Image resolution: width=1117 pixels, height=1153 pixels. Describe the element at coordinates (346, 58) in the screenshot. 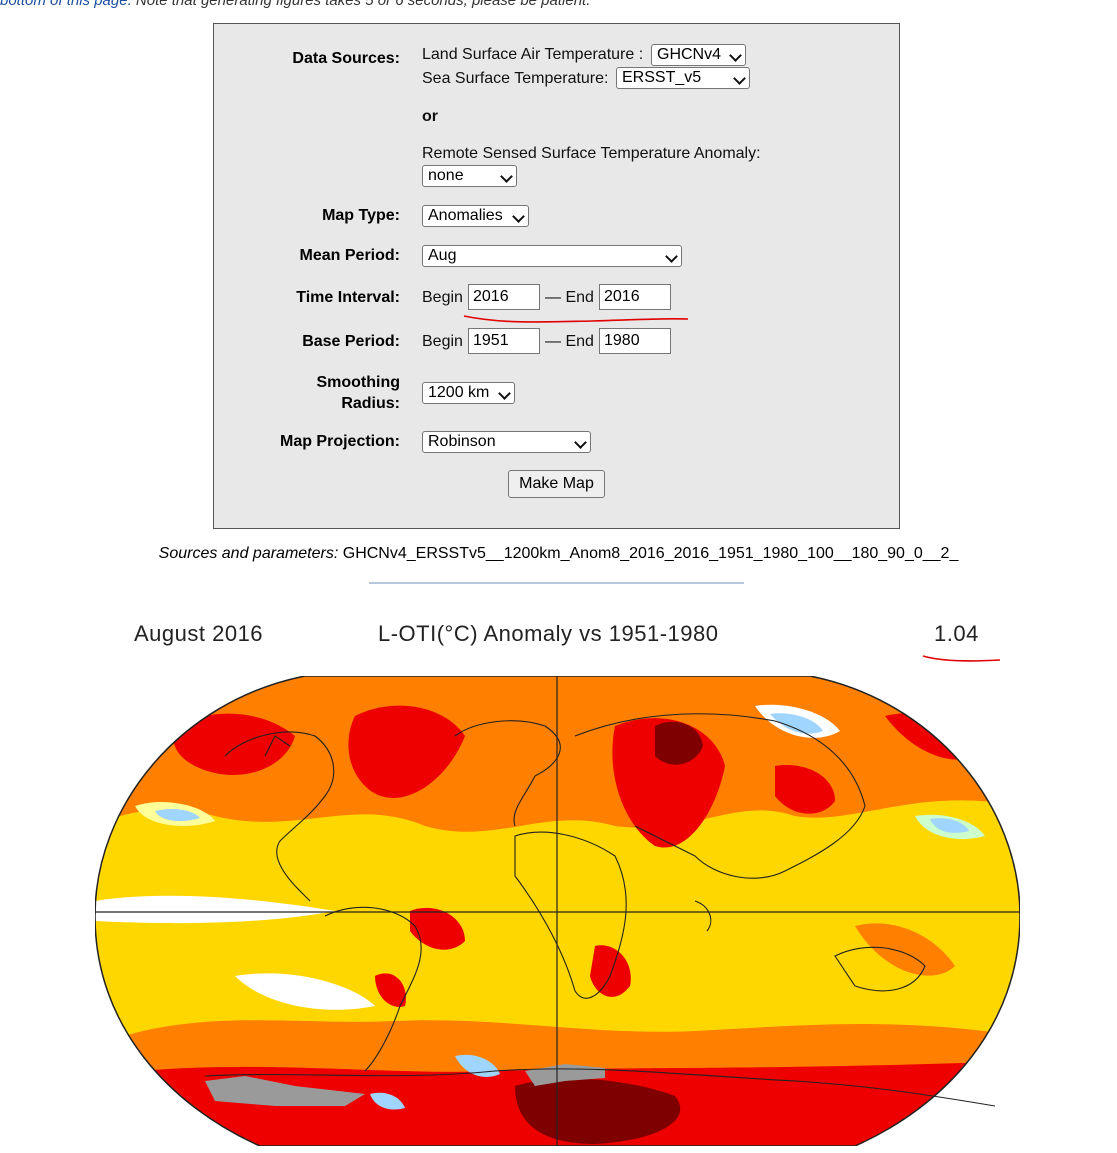

I see `data-sources-label: Data Sources:` at that location.